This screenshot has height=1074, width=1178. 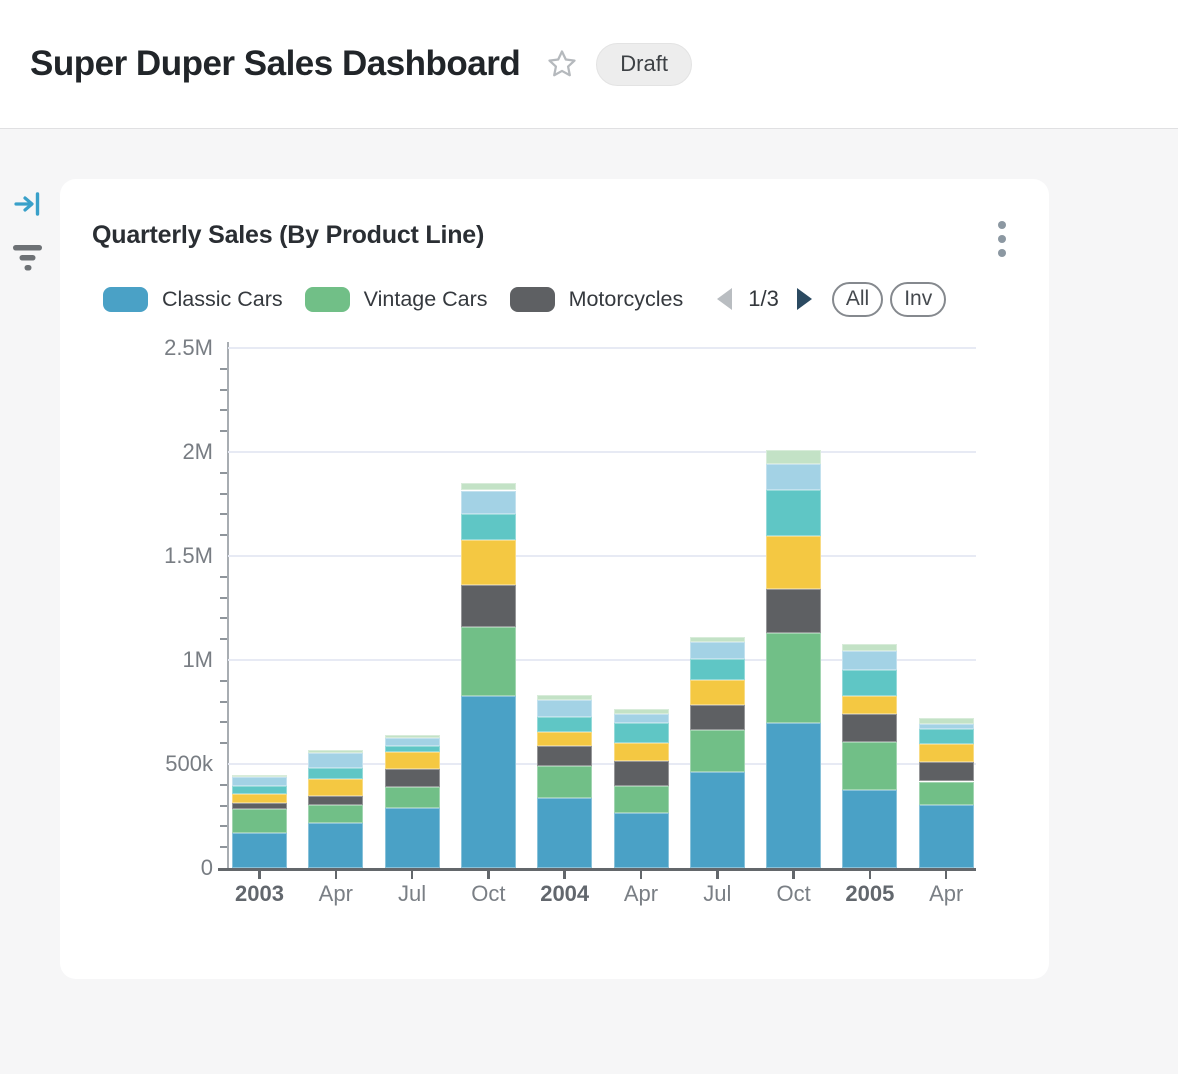 I want to click on y-axis-line, so click(x=228, y=605).